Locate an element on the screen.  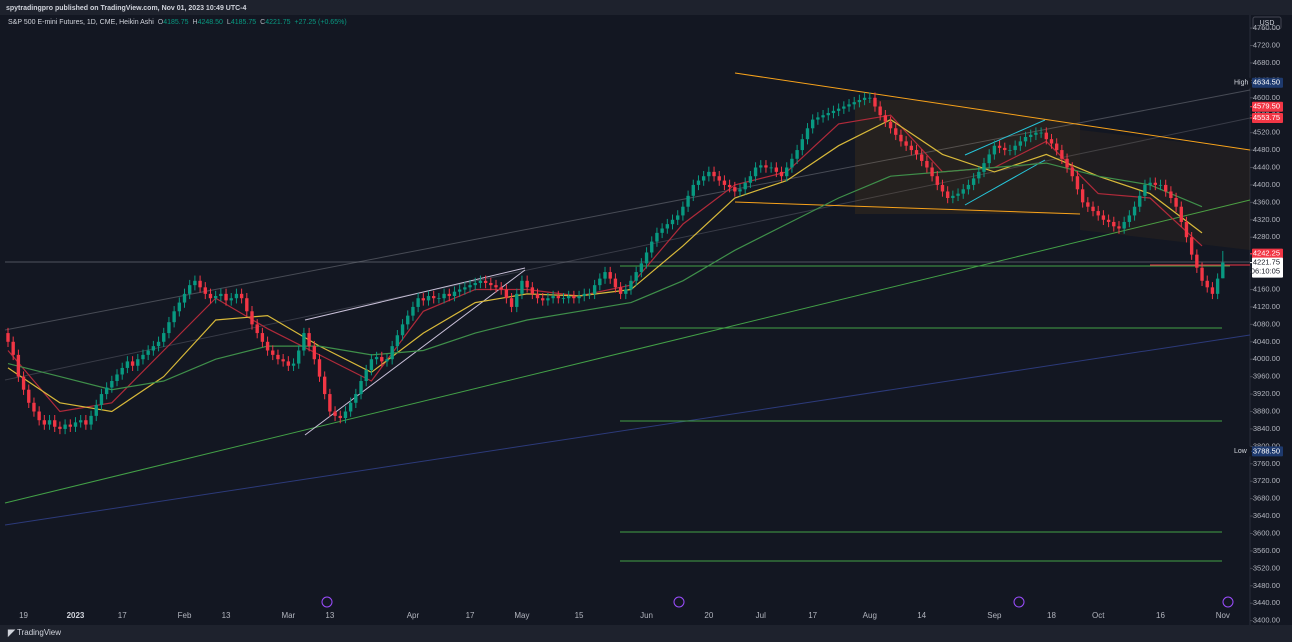
footer: TradingView is located at coordinates (39, 632).